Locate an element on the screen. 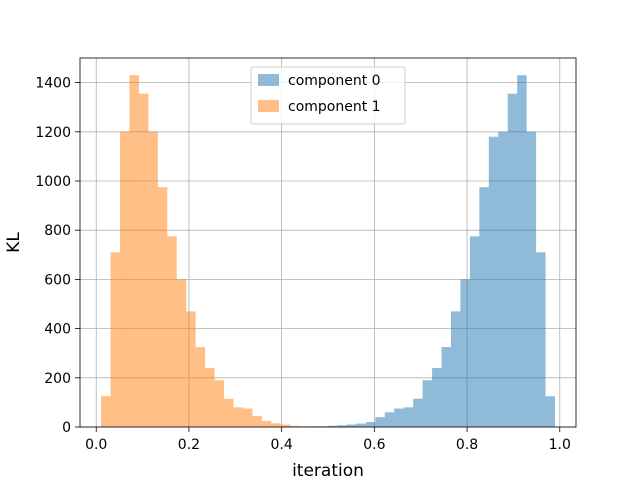  legend-box is located at coordinates (328, 95).